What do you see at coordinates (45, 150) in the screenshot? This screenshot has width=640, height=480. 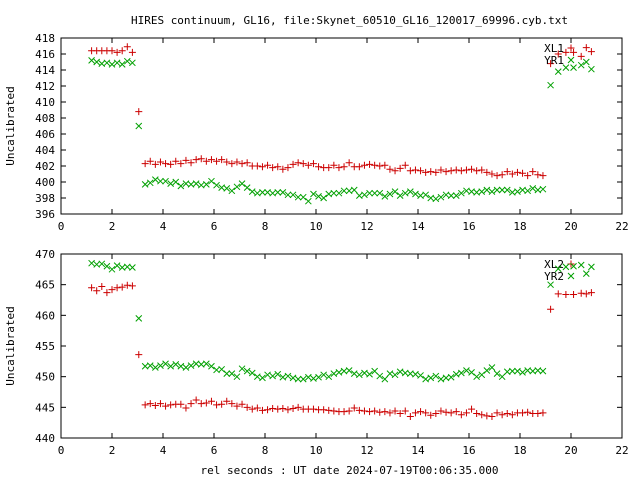 I see `y-tick-label: 404` at bounding box center [45, 150].